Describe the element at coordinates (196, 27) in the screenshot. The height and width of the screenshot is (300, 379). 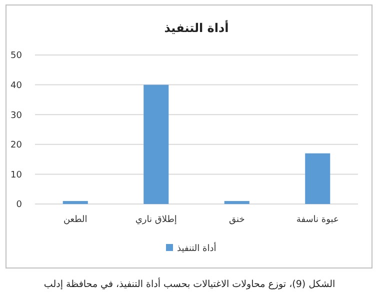
I see `chart-title: أداة التنفيذ` at that location.